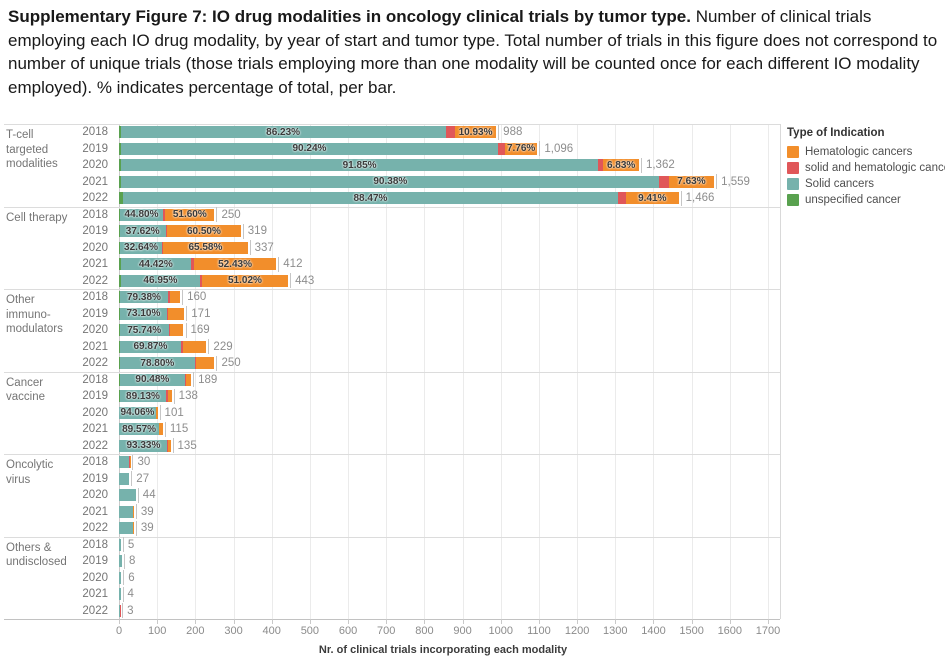 The height and width of the screenshot is (664, 945). Describe the element at coordinates (424, 631) in the screenshot. I see `x-tick-label: 800` at that location.